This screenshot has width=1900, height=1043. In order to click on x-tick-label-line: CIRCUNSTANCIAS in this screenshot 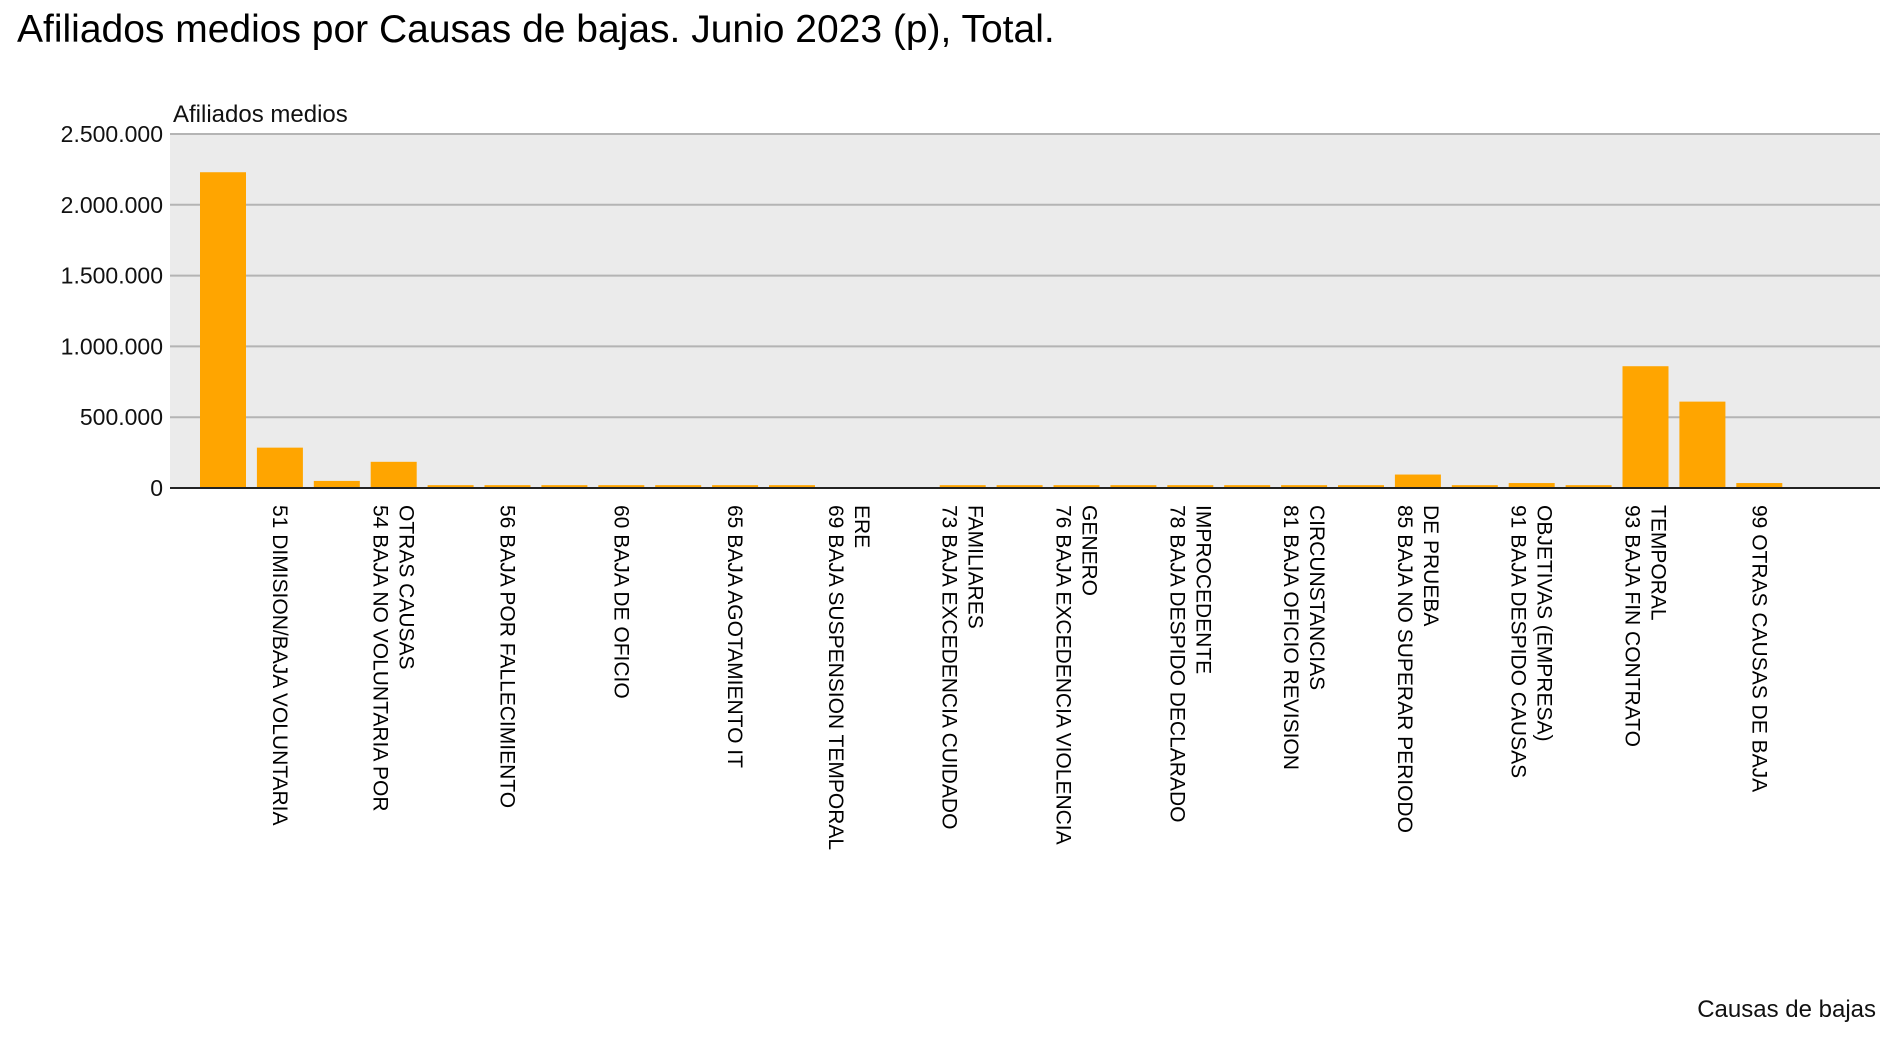, I will do `click(1316, 597)`.